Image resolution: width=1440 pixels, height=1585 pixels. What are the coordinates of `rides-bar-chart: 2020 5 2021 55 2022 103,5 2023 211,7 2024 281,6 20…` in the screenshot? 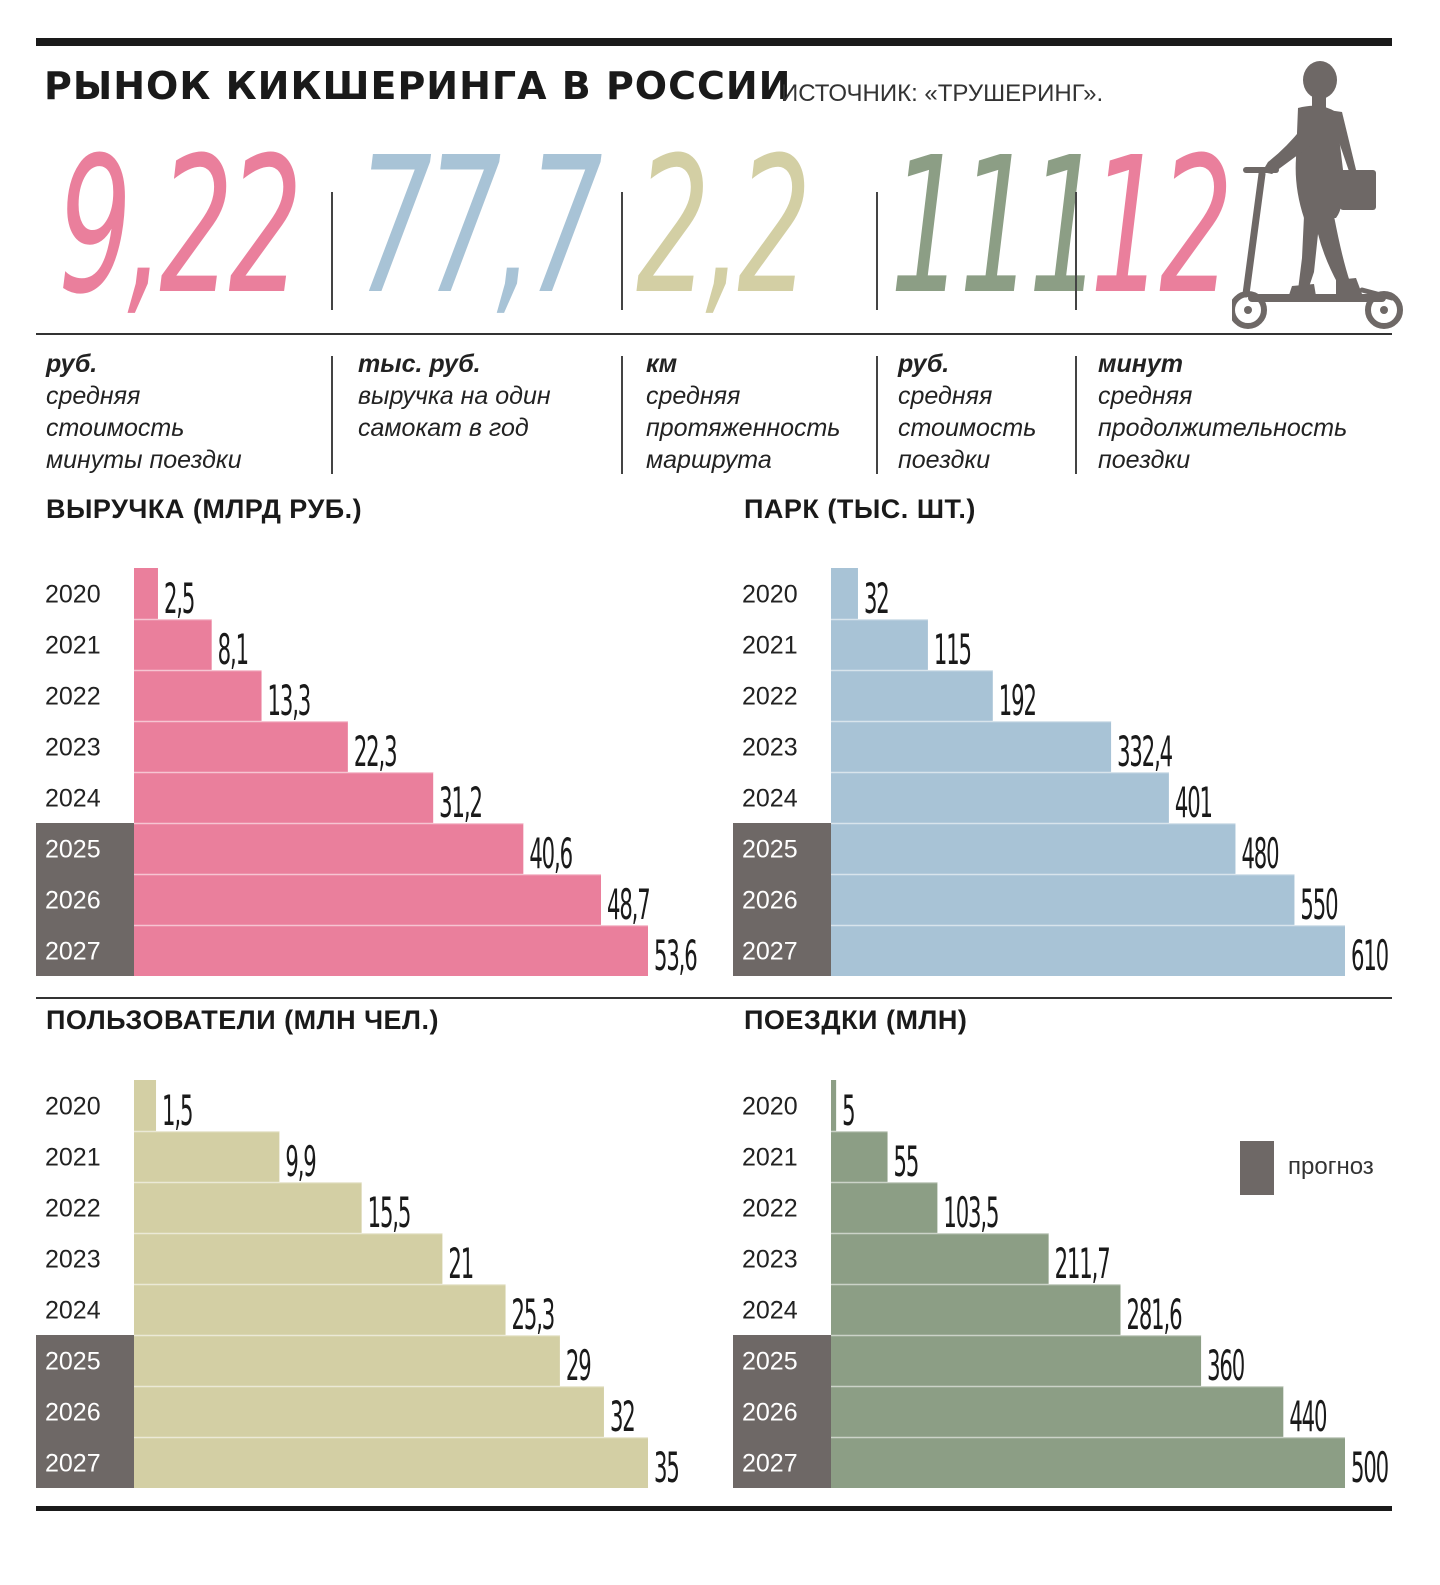 It's located at (1075, 1286).